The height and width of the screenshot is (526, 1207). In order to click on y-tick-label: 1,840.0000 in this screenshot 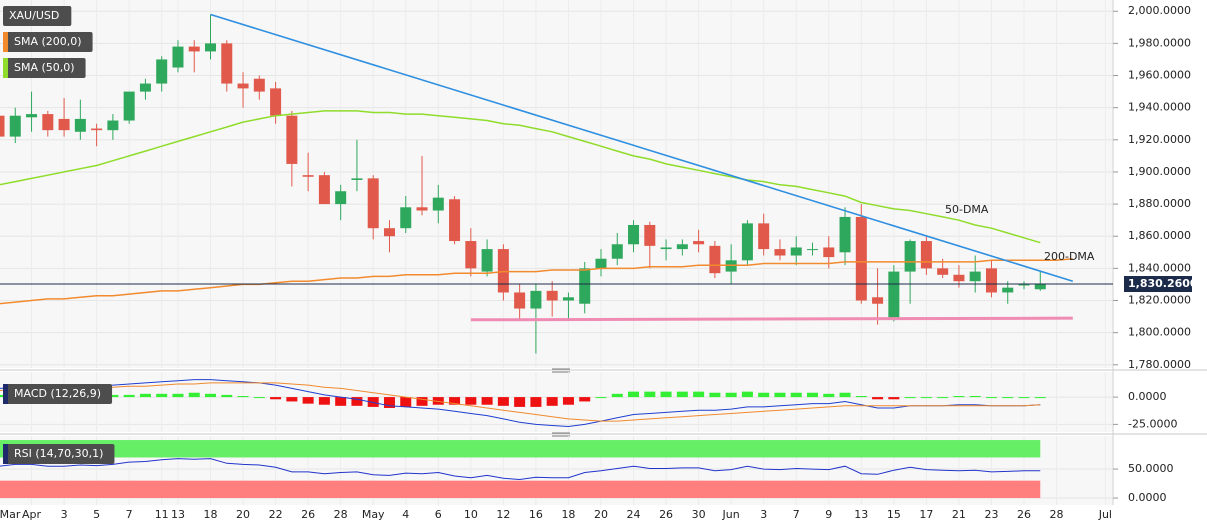, I will do `click(1159, 267)`.